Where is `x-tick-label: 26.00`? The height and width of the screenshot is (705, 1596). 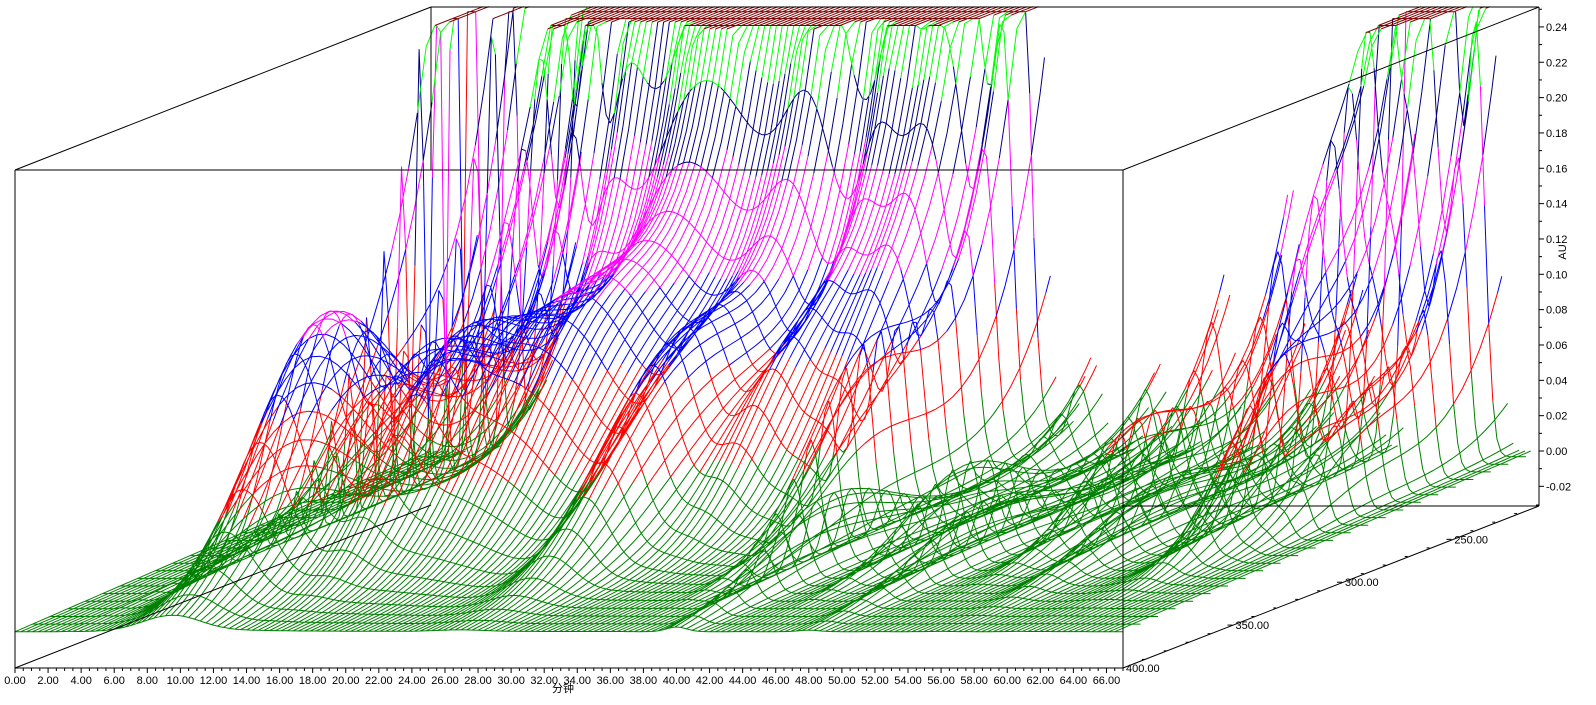
x-tick-label: 26.00 is located at coordinates (445, 681).